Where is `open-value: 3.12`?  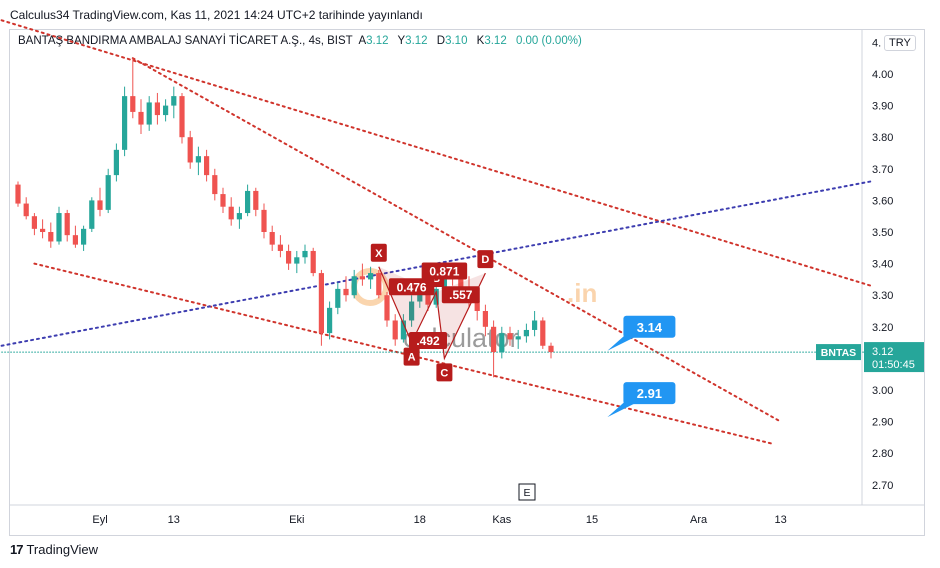
open-value: 3.12 is located at coordinates (377, 41).